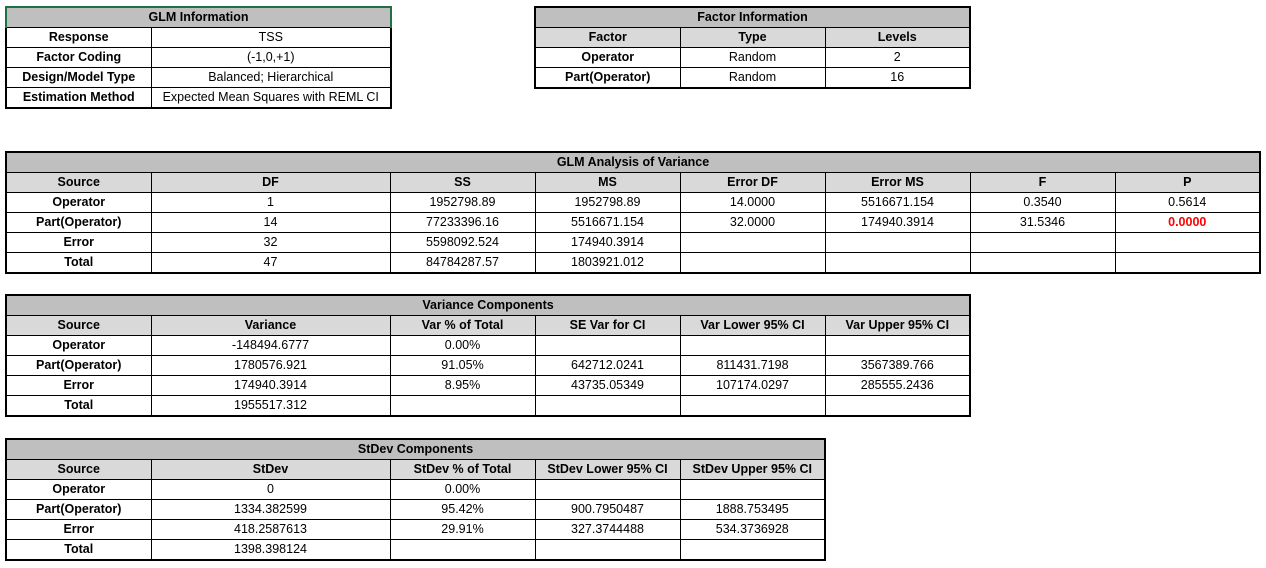 This screenshot has height=568, width=1266. Describe the element at coordinates (78, 57) in the screenshot. I see `row-label: Factor Coding` at that location.